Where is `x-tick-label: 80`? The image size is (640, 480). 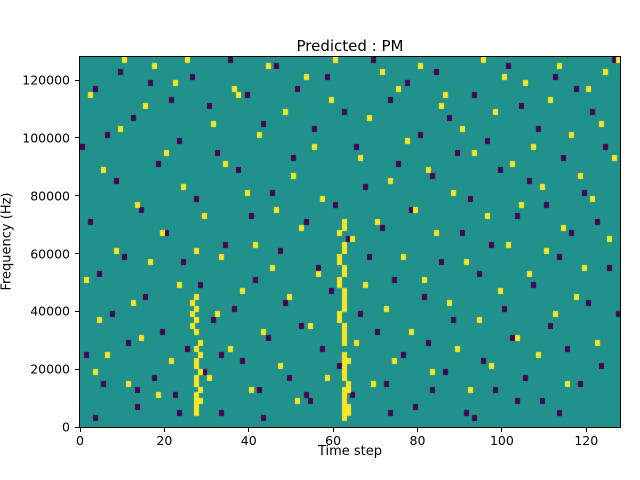 x-tick-label: 80 is located at coordinates (417, 440).